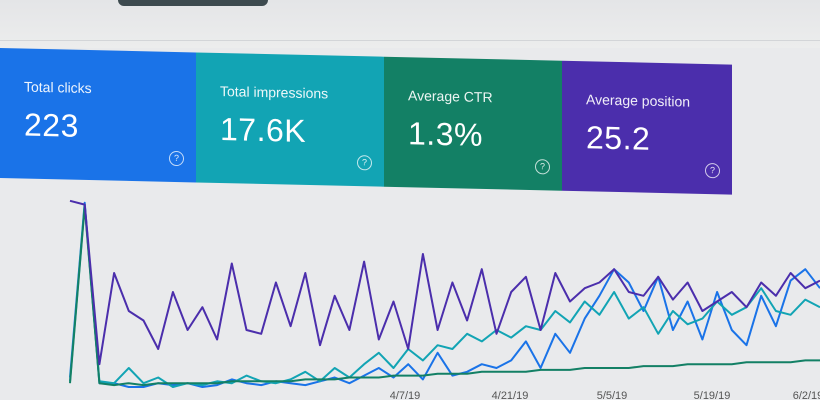 The width and height of the screenshot is (820, 400). I want to click on card-label: Average CTR, so click(450, 96).